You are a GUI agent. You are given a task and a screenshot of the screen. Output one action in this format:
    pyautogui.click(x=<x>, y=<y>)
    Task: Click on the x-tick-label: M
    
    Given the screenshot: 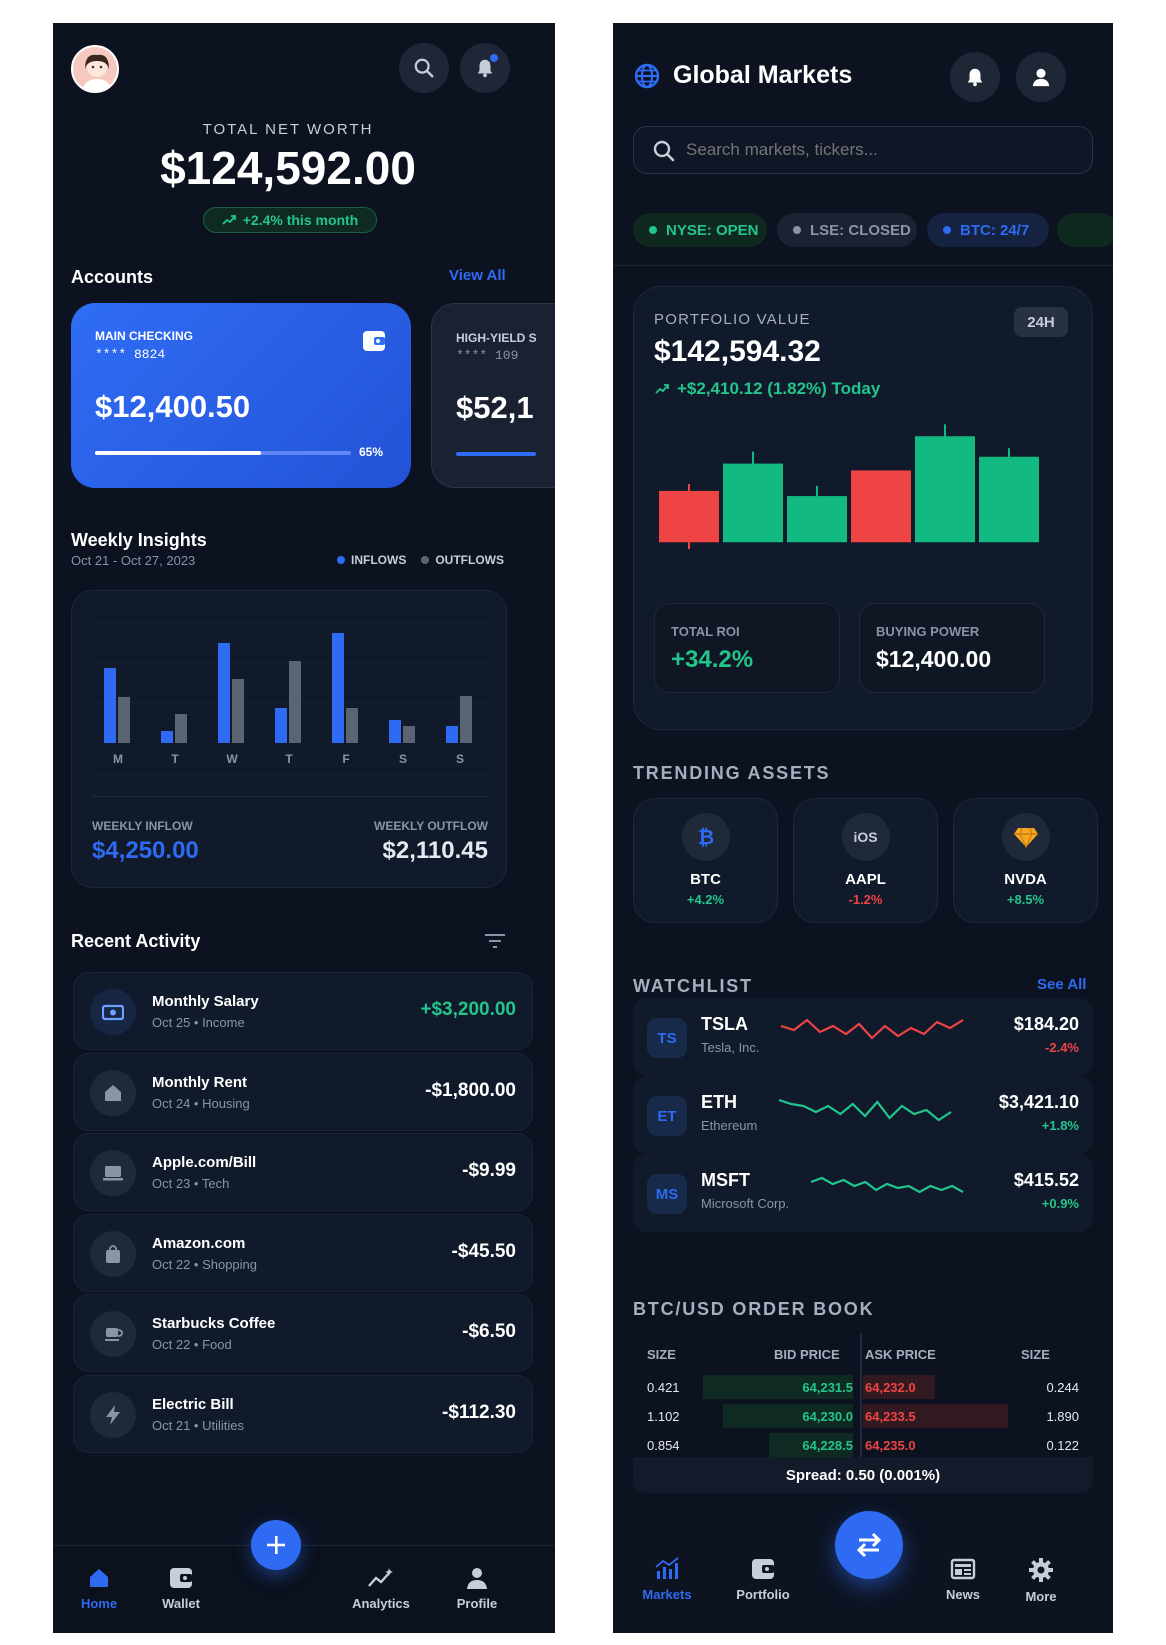 What is the action you would take?
    pyautogui.click(x=118, y=759)
    